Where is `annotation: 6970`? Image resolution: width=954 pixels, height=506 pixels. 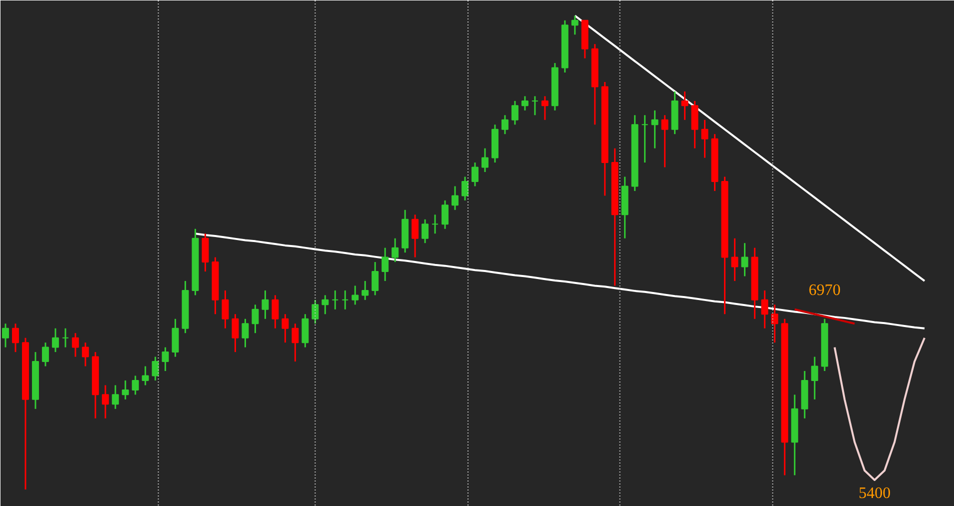
annotation: 6970 is located at coordinates (824, 291).